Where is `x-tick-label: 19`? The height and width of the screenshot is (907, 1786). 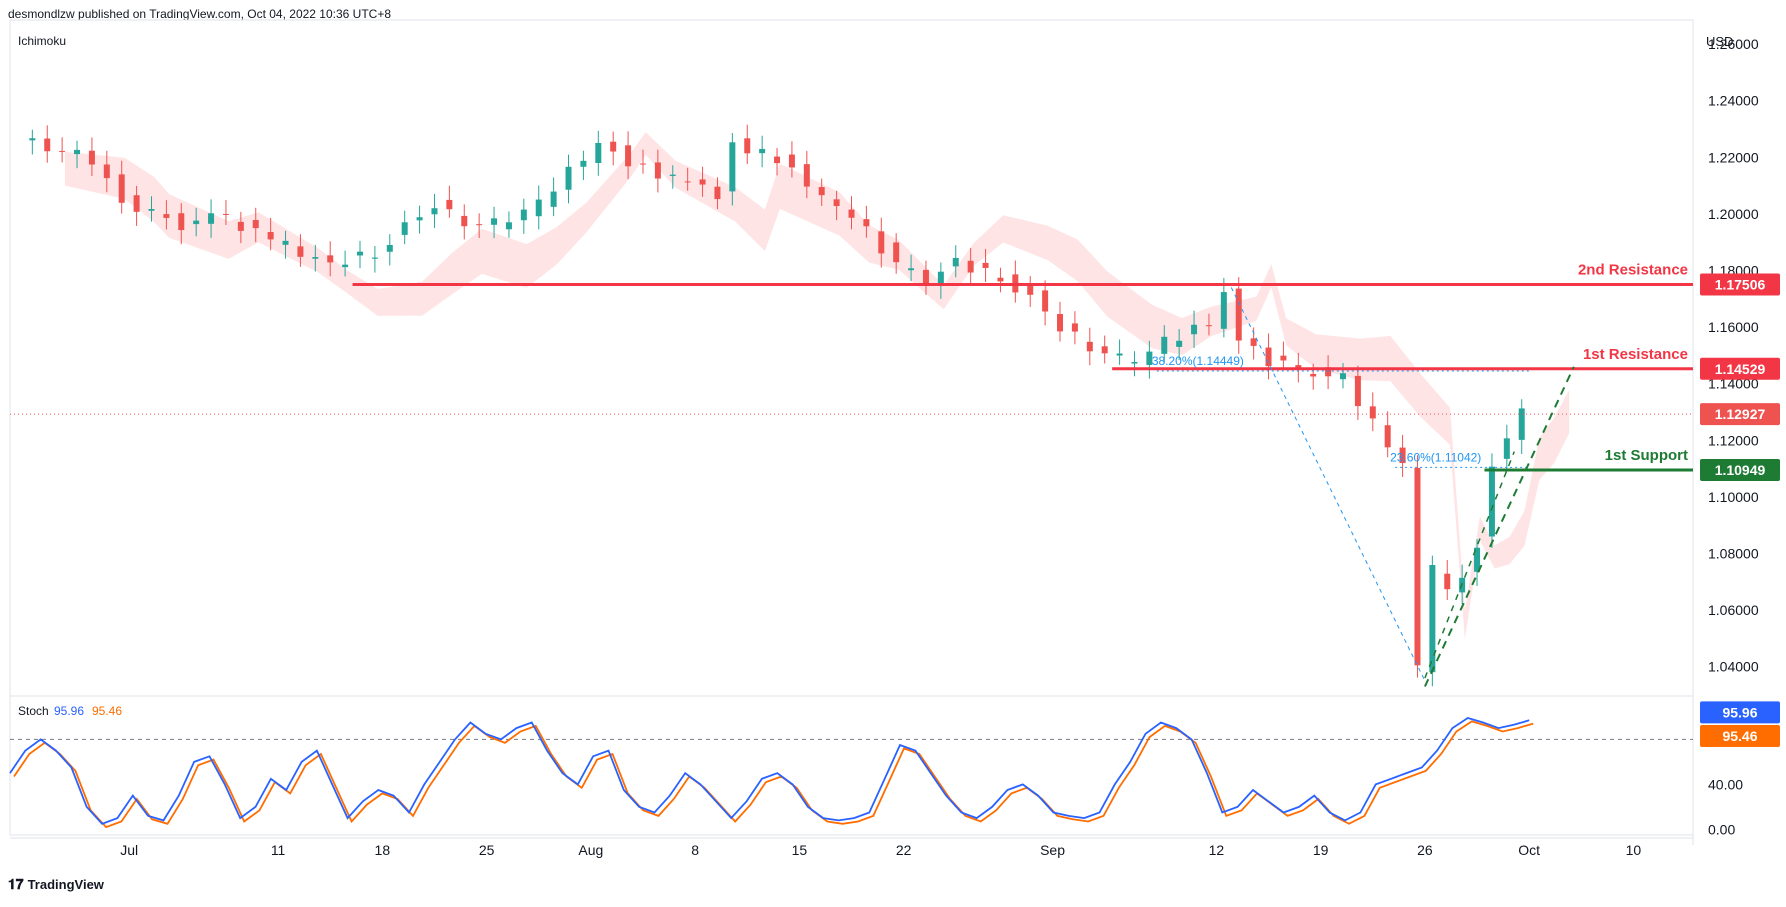
x-tick-label: 19 is located at coordinates (1321, 850).